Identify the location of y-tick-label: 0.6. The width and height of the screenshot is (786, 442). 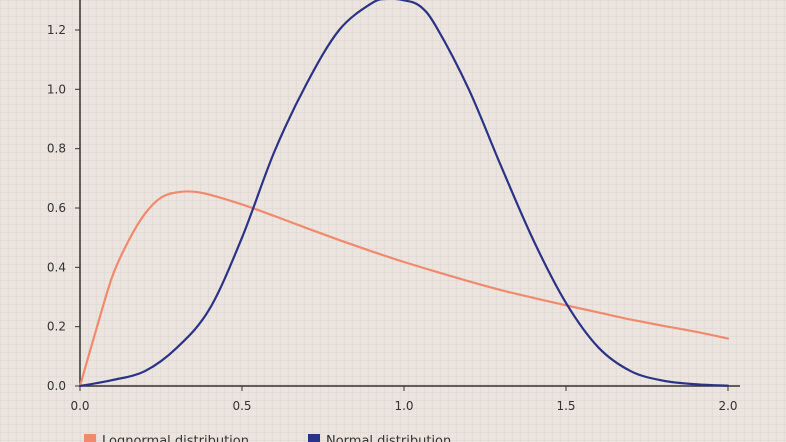
(56, 208).